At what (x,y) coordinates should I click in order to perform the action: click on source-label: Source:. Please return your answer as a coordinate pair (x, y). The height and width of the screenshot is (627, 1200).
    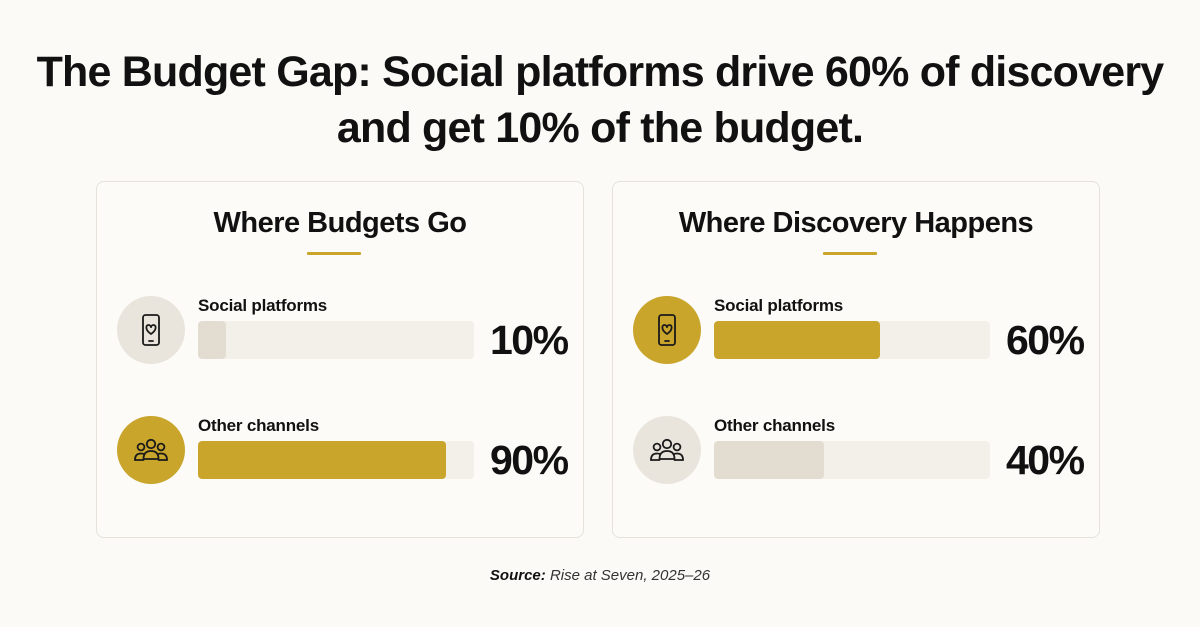
    Looking at the image, I should click on (517, 575).